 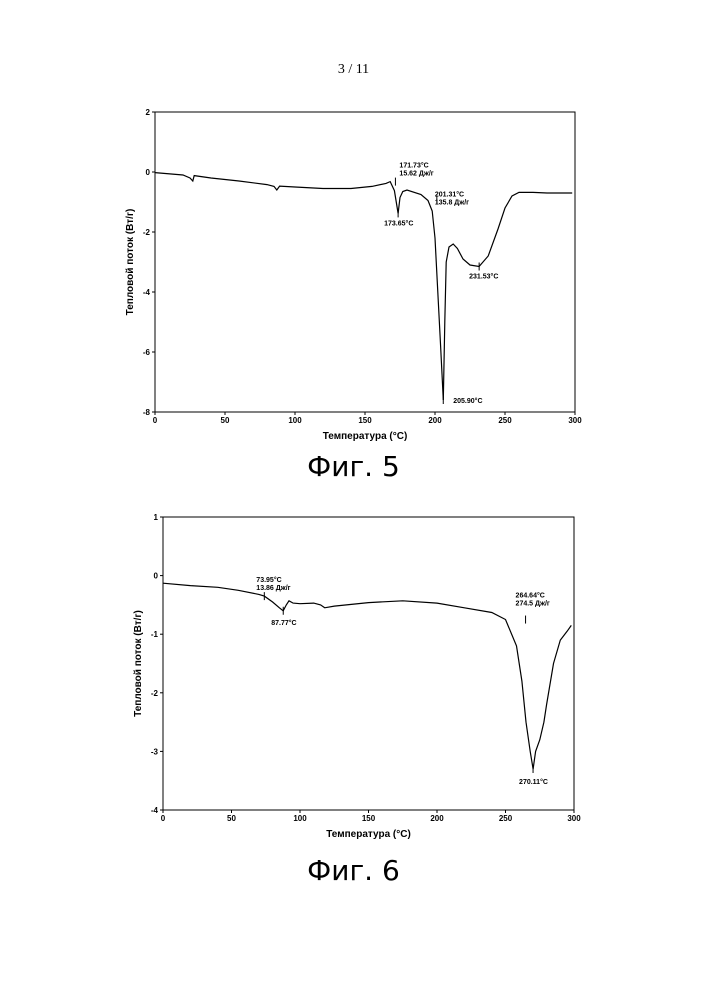 What do you see at coordinates (506, 818) in the screenshot?
I see `fig6-x-tick-label: 250` at bounding box center [506, 818].